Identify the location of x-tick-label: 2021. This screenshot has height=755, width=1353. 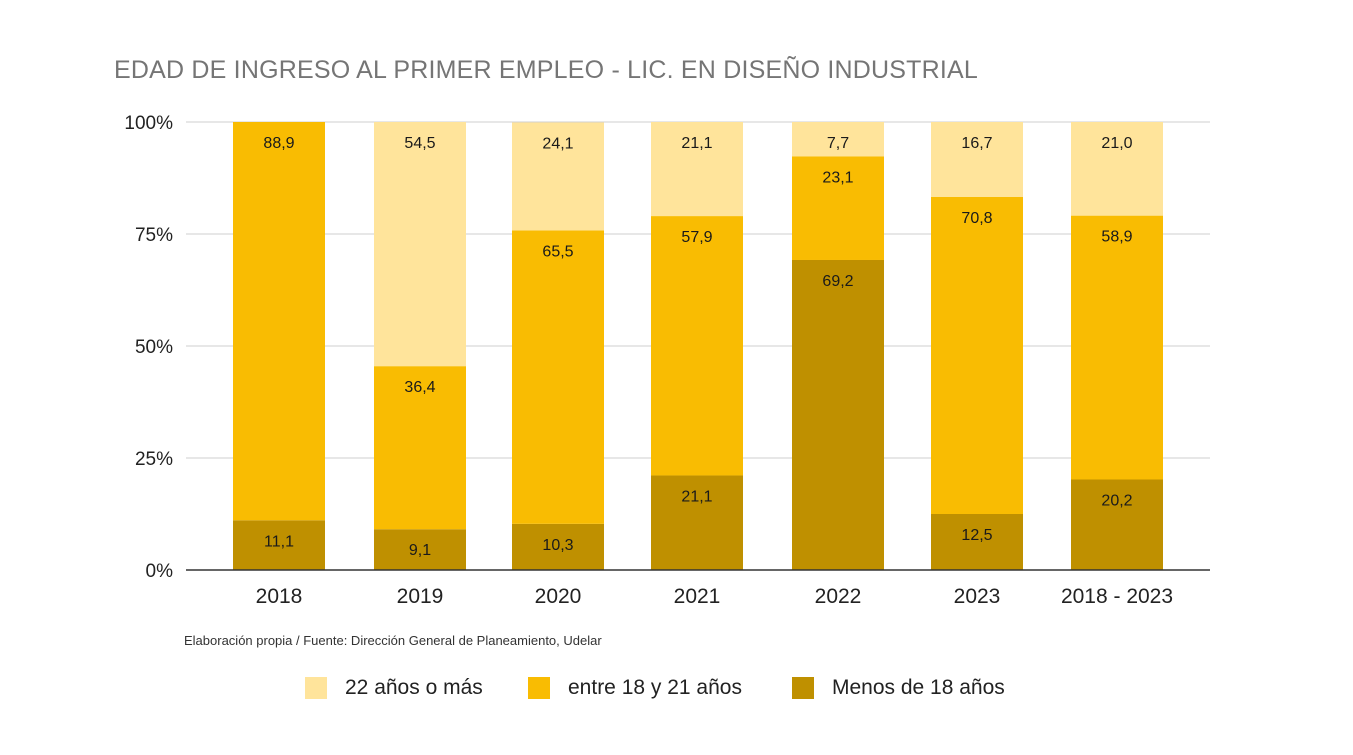
(697, 596).